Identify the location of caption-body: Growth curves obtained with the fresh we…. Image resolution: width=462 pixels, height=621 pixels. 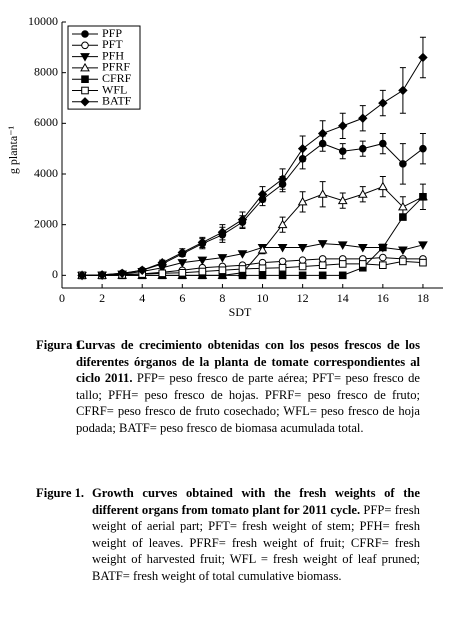
(256, 534).